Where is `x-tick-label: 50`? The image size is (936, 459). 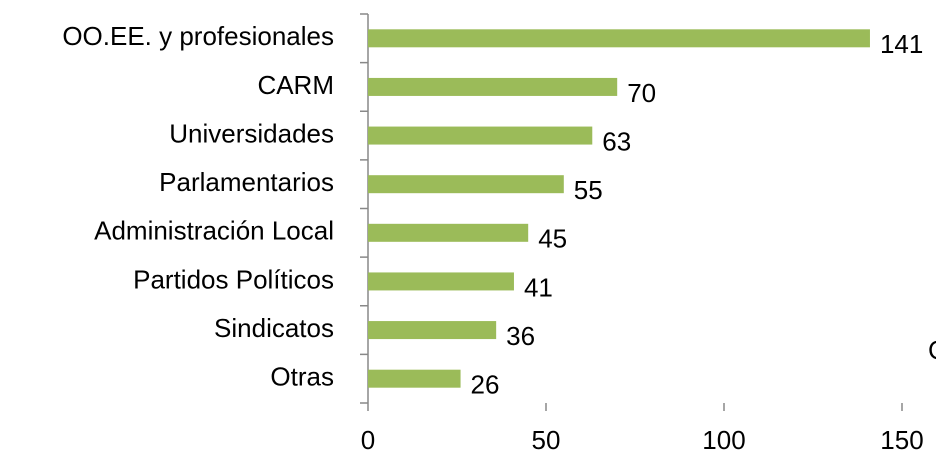 x-tick-label: 50 is located at coordinates (546, 440).